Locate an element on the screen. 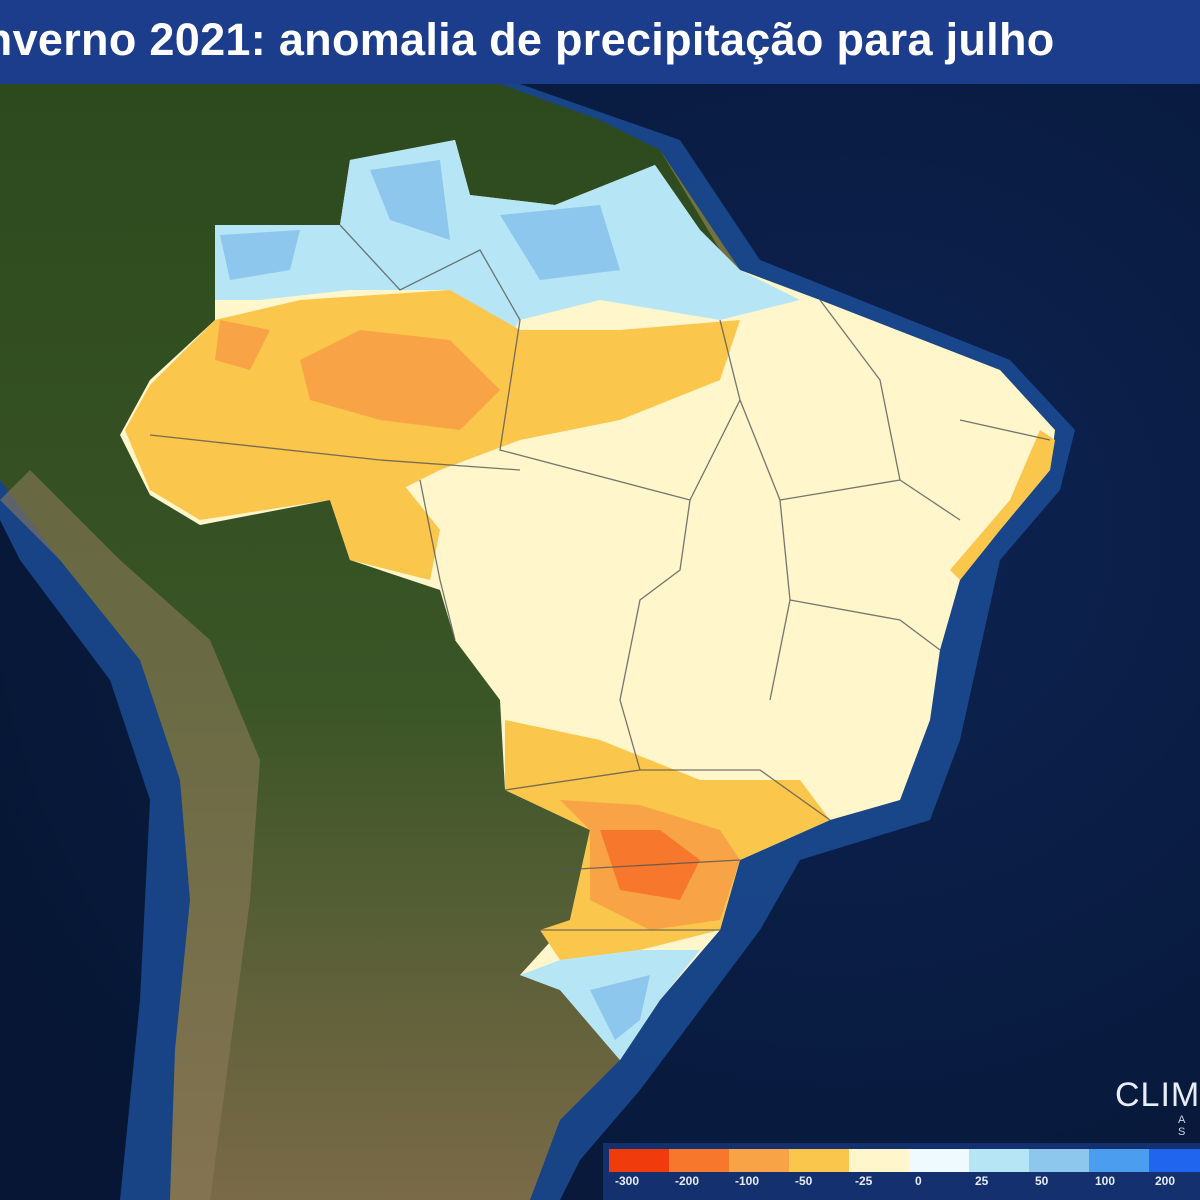 This screenshot has width=1200, height=1200. legend-label: -200 is located at coordinates (687, 1181).